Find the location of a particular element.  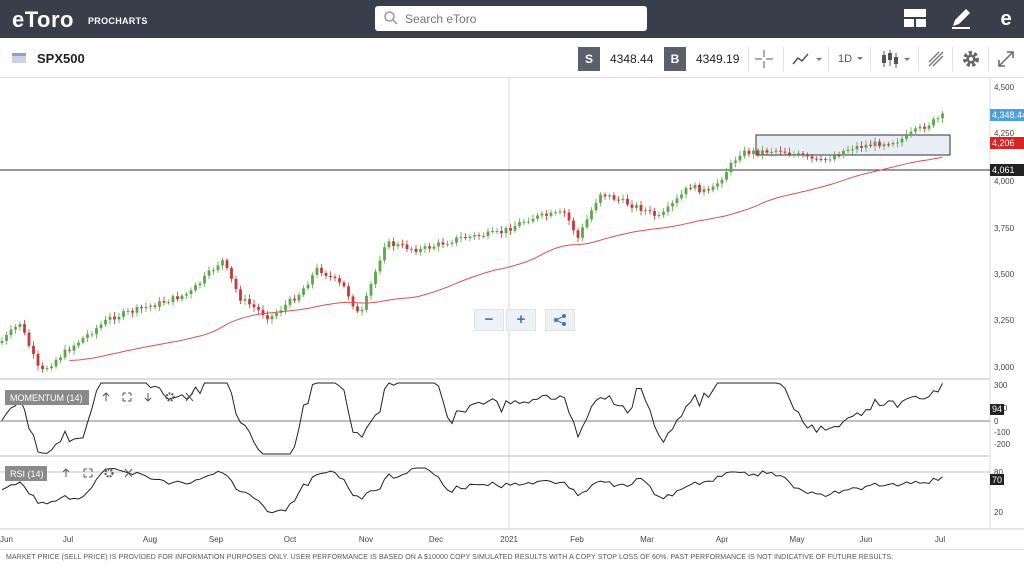

momentum-controls is located at coordinates (148, 397).